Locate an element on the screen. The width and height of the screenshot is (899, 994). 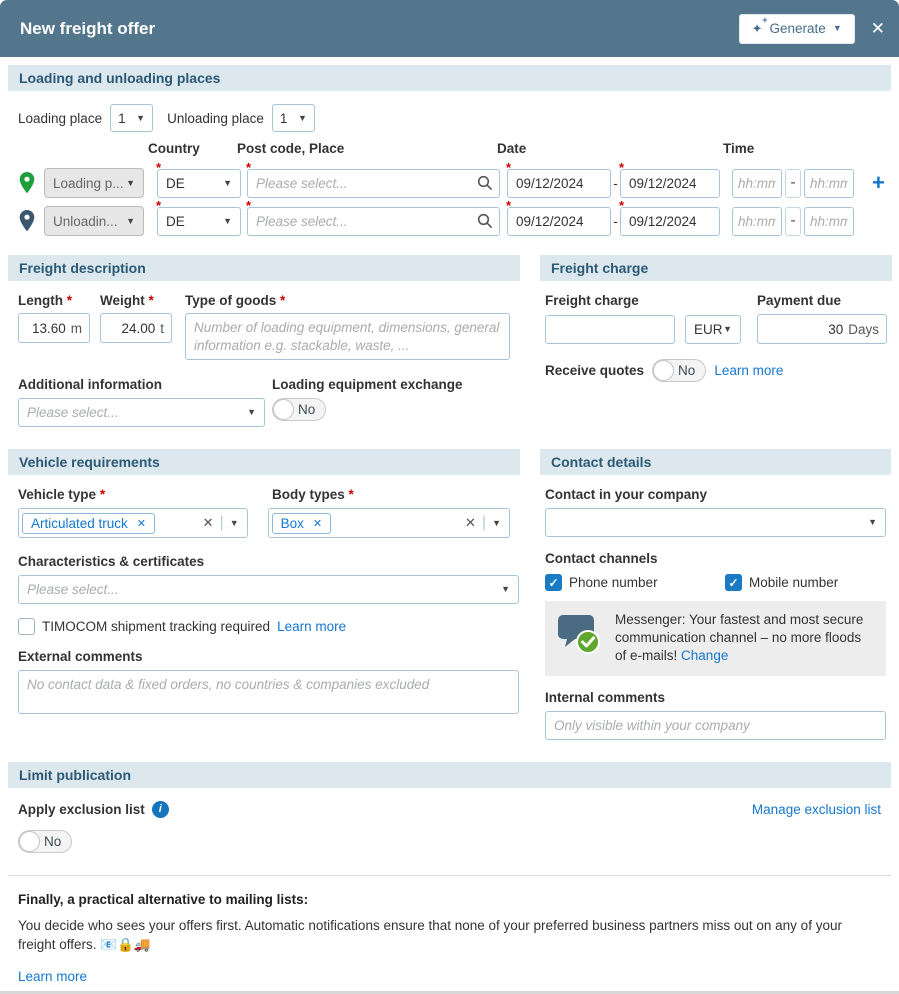
place-type-select: Unloadin... ▼ is located at coordinates (94, 221).